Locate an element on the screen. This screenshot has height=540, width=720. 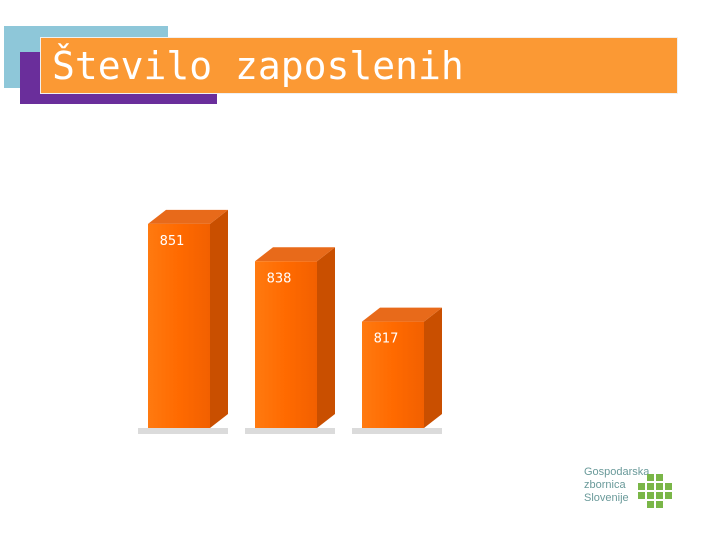
title-bar is located at coordinates (359, 65).